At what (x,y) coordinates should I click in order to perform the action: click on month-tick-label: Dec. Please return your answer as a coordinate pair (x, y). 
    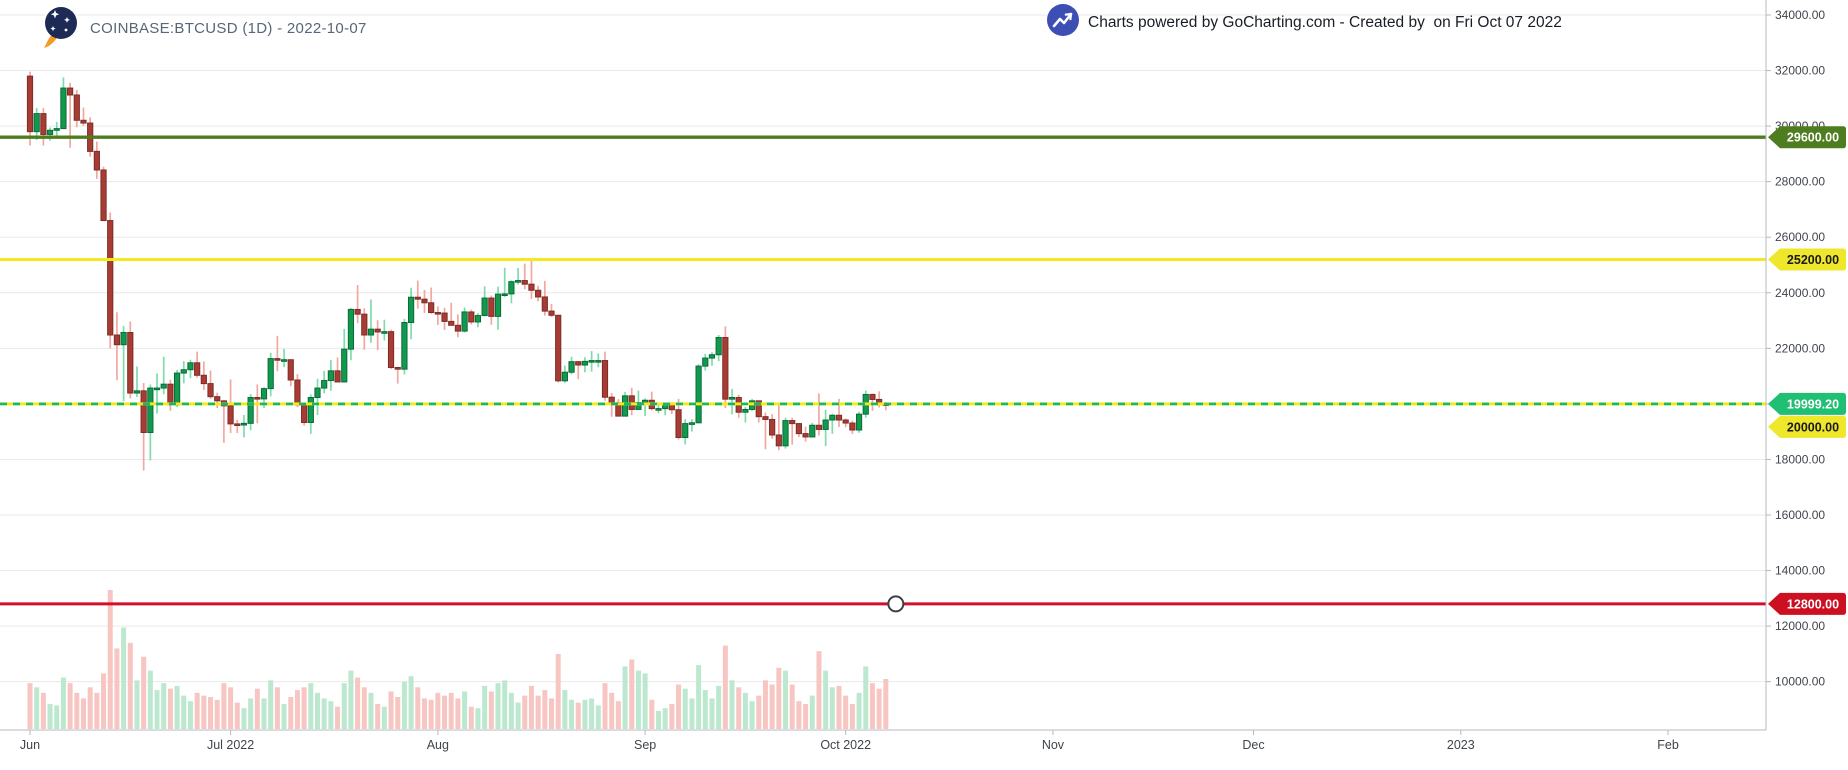
    Looking at the image, I should click on (1253, 745).